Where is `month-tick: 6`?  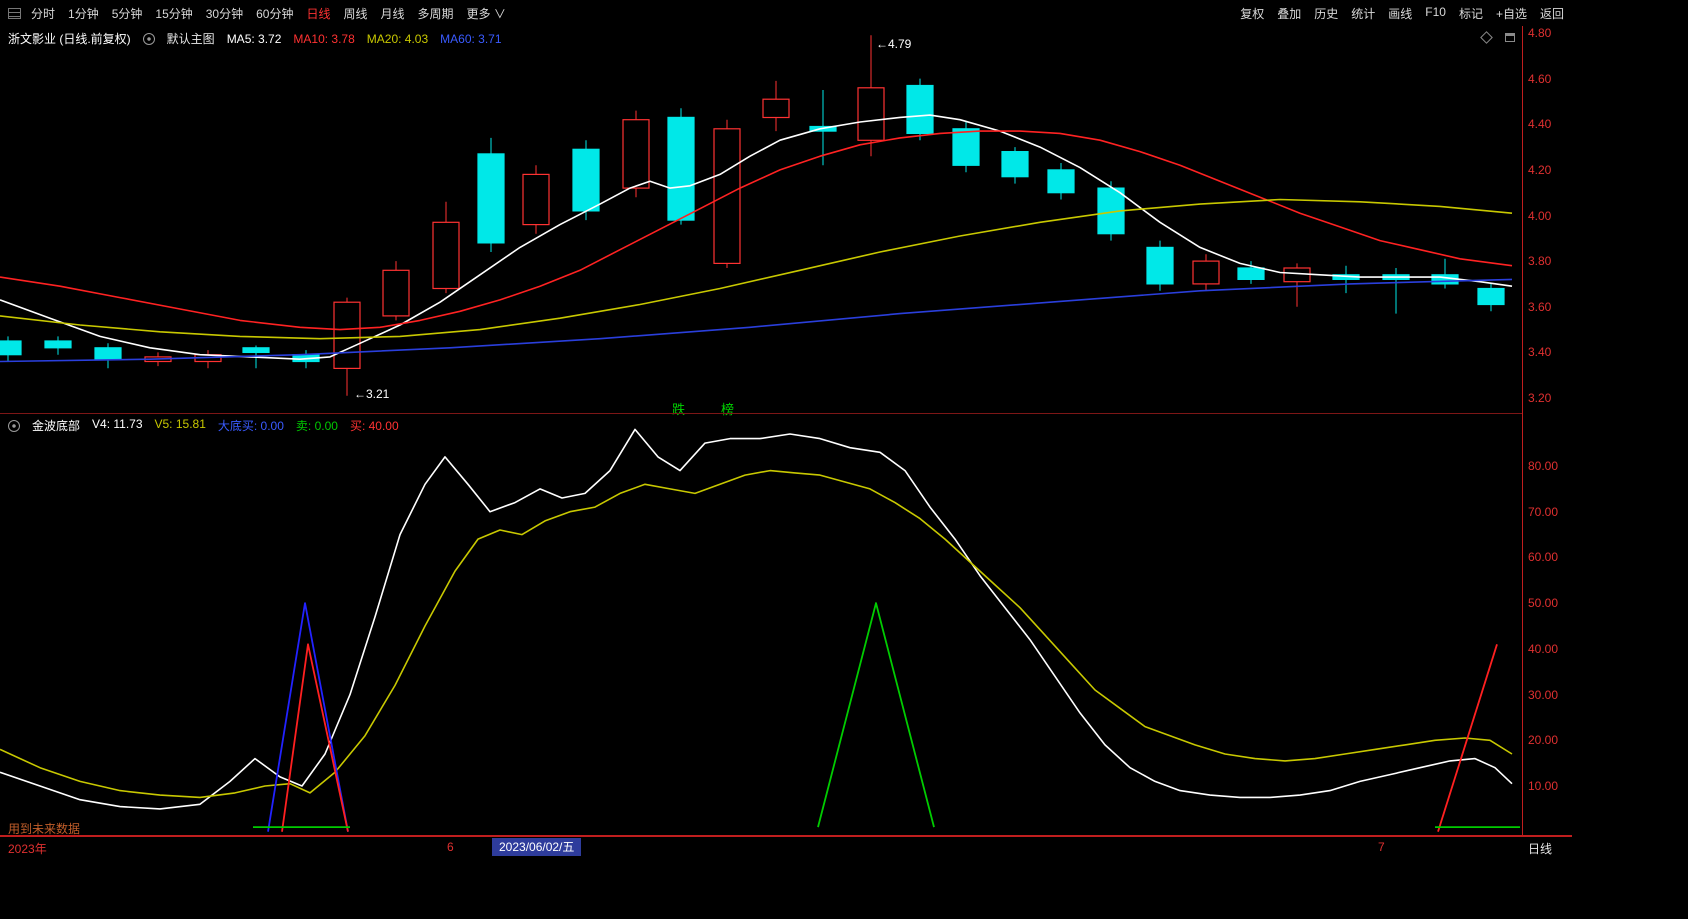
month-tick: 6 is located at coordinates (450, 847).